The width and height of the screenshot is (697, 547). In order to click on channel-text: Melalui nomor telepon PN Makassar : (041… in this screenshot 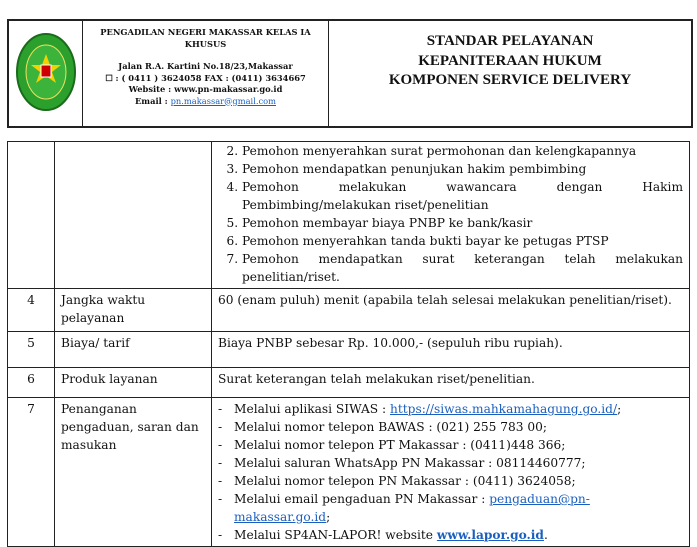, I will do `click(405, 481)`.